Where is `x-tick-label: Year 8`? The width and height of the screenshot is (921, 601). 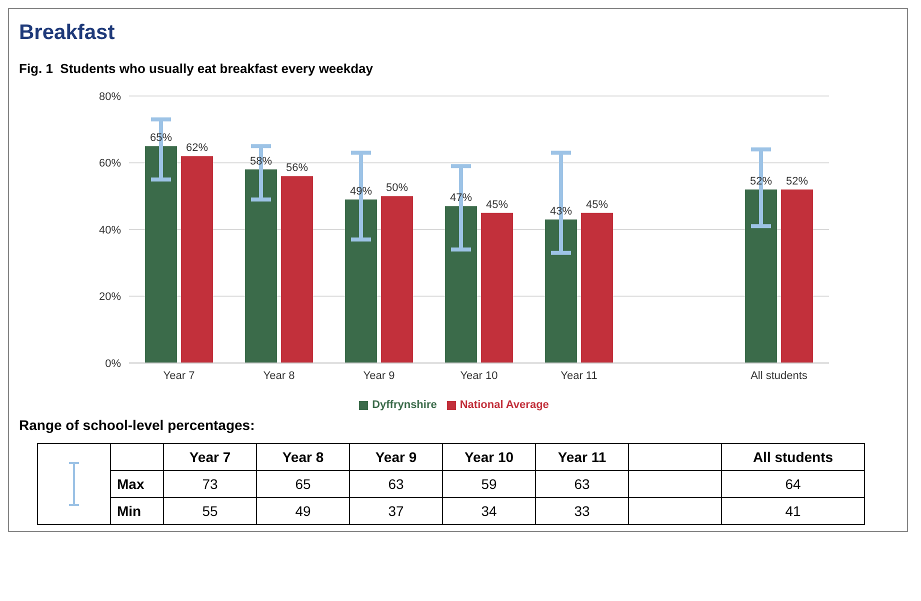
x-tick-label: Year 8 is located at coordinates (279, 376).